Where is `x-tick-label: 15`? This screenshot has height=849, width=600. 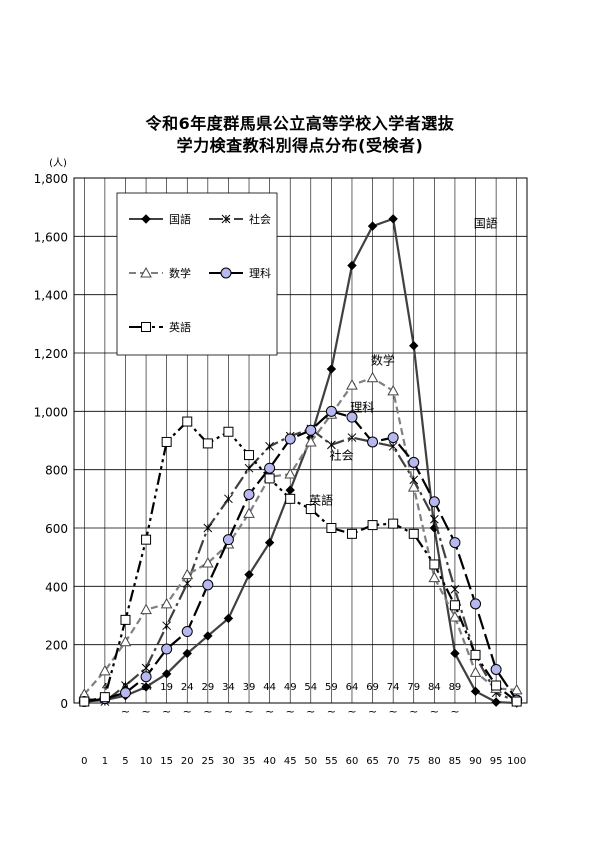 x-tick-label: 15 is located at coordinates (166, 761).